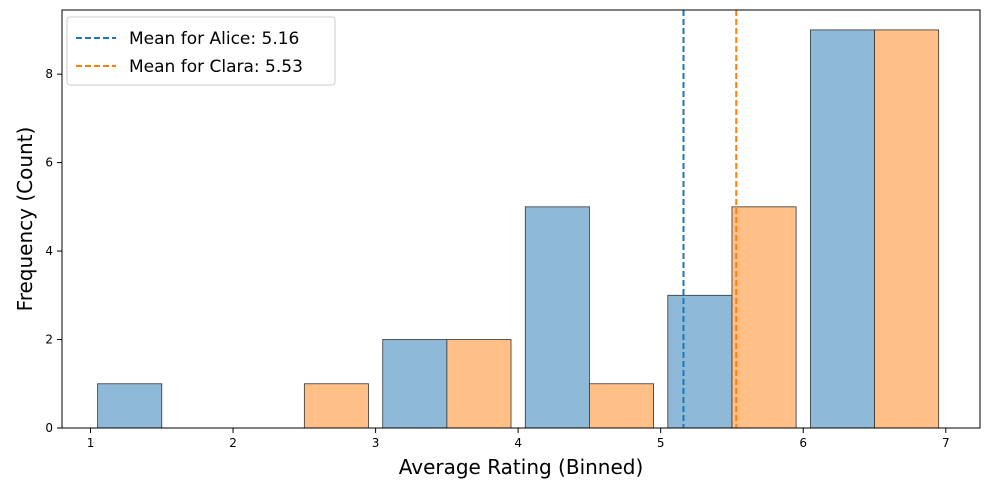 This screenshot has width=989, height=490. What do you see at coordinates (946, 443) in the screenshot?
I see `x-tick-label: 7` at bounding box center [946, 443].